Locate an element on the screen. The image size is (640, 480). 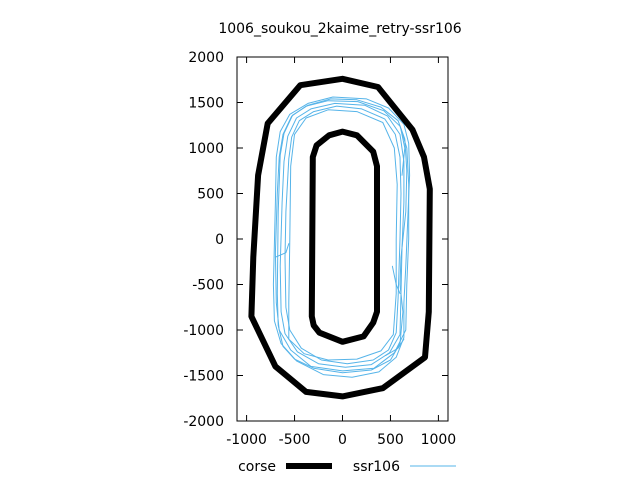
y-tick-label: 1500 is located at coordinates (206, 104).